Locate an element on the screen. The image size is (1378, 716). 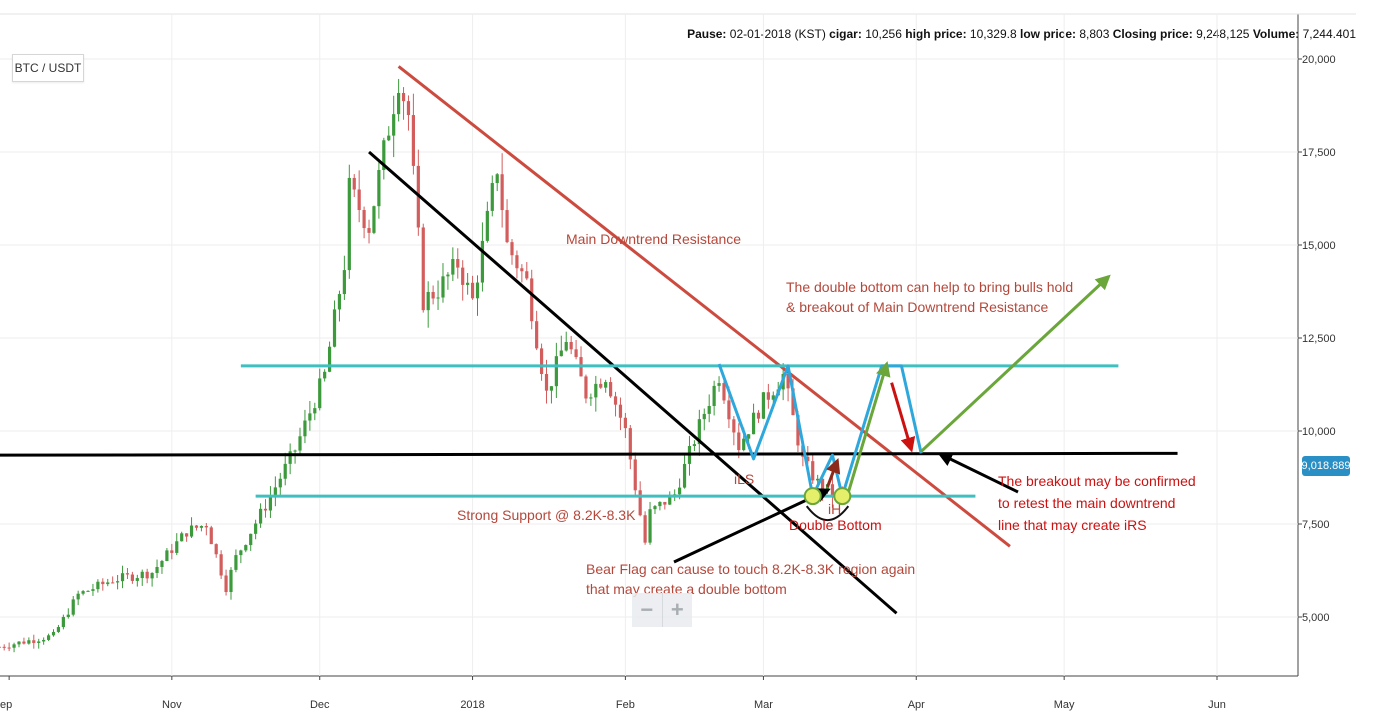
current-price-value: 9,018.889 is located at coordinates (1326, 466).